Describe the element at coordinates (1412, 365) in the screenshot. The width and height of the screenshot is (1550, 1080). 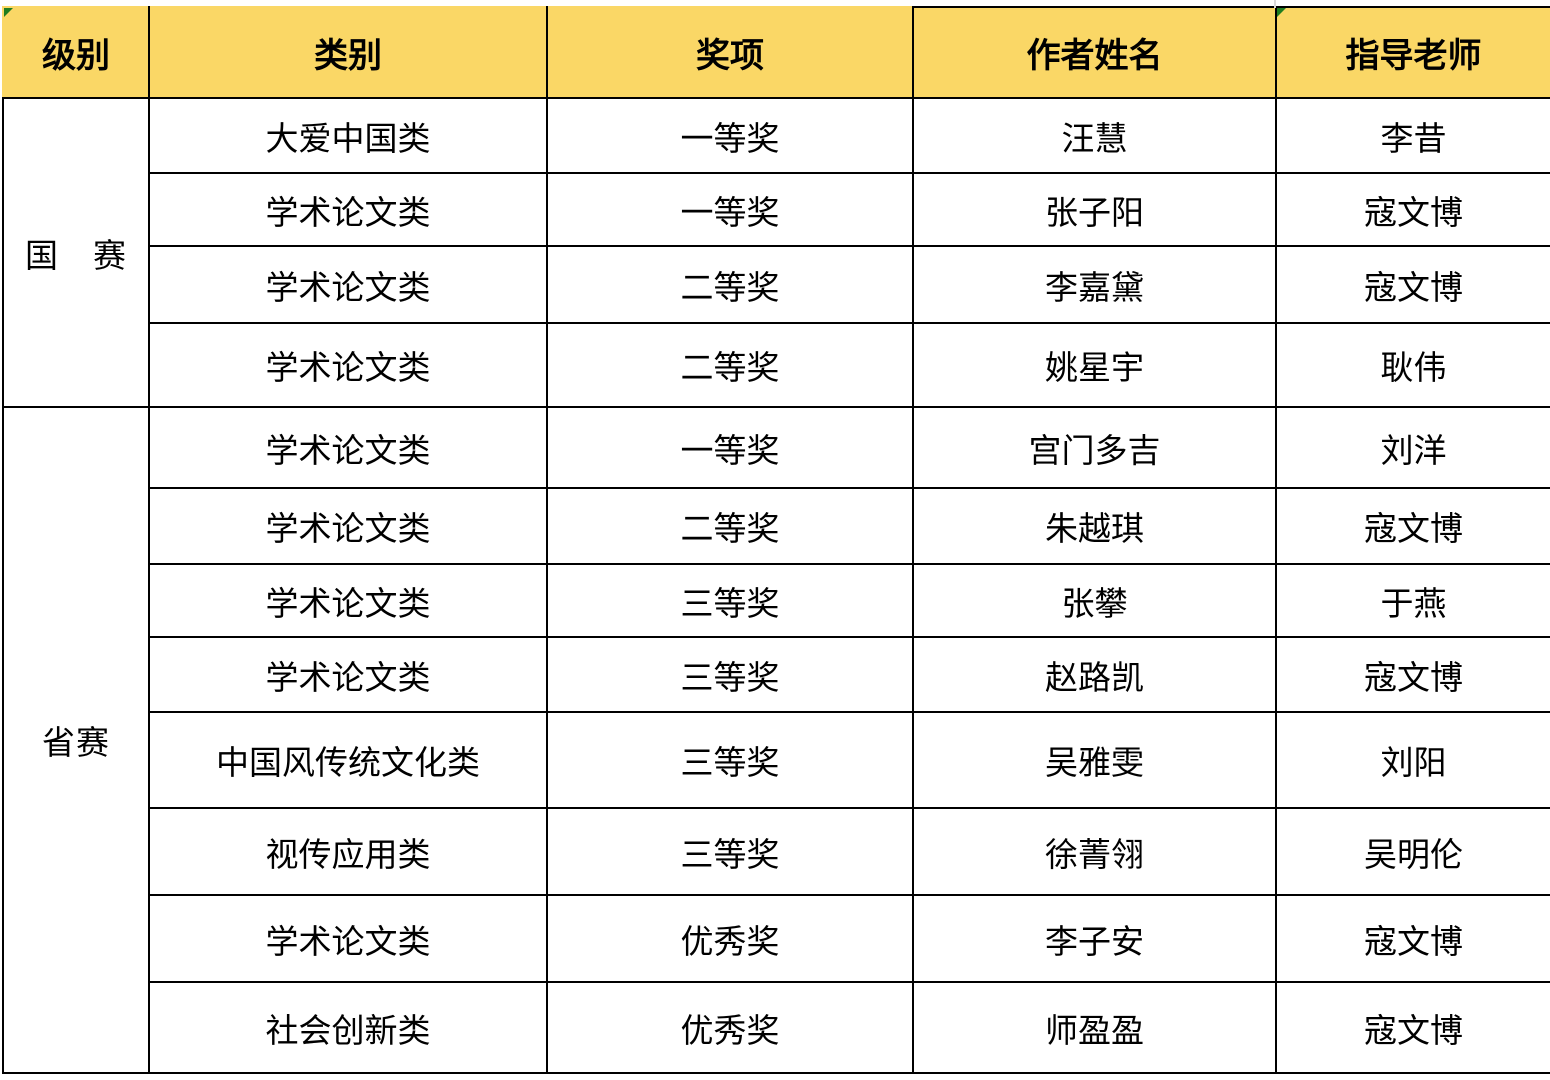
I see `teacher-cell: 耿伟` at that location.